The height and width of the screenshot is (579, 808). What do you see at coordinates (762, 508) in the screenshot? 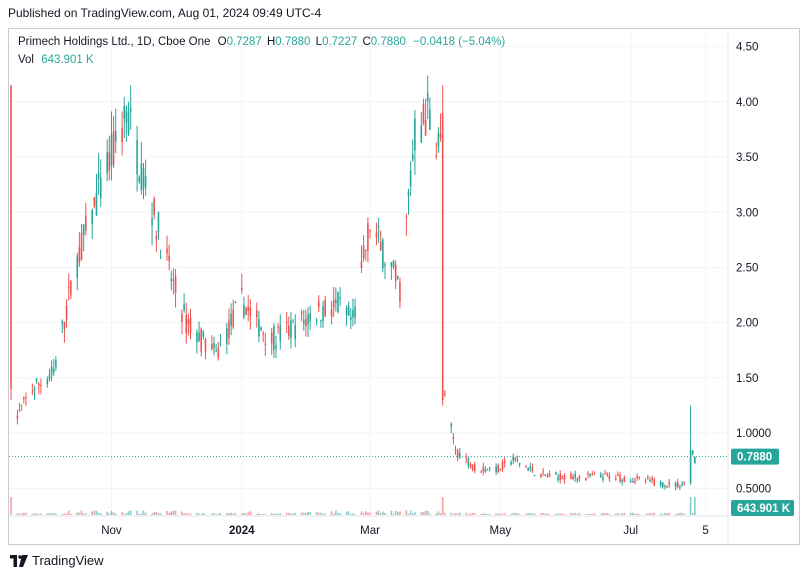
I see `last-volume-badge` at bounding box center [762, 508].